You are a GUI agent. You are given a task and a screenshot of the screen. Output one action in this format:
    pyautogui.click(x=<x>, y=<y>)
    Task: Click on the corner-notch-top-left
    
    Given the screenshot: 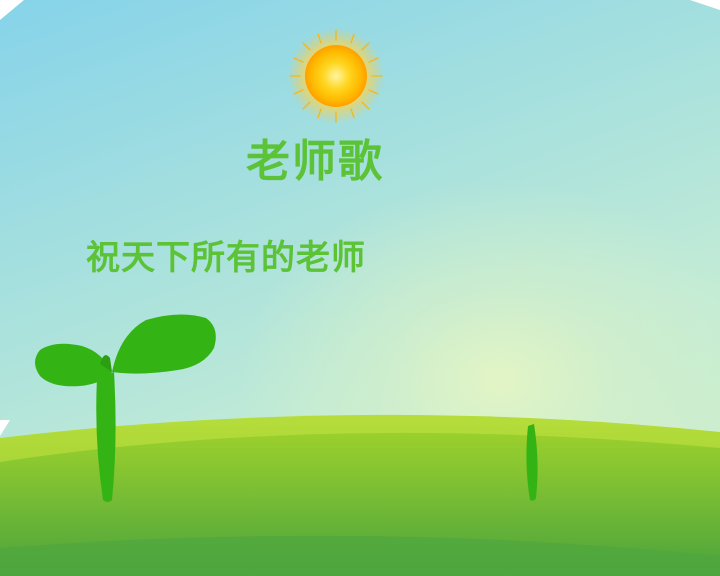 What is the action you would take?
    pyautogui.click(x=12, y=10)
    